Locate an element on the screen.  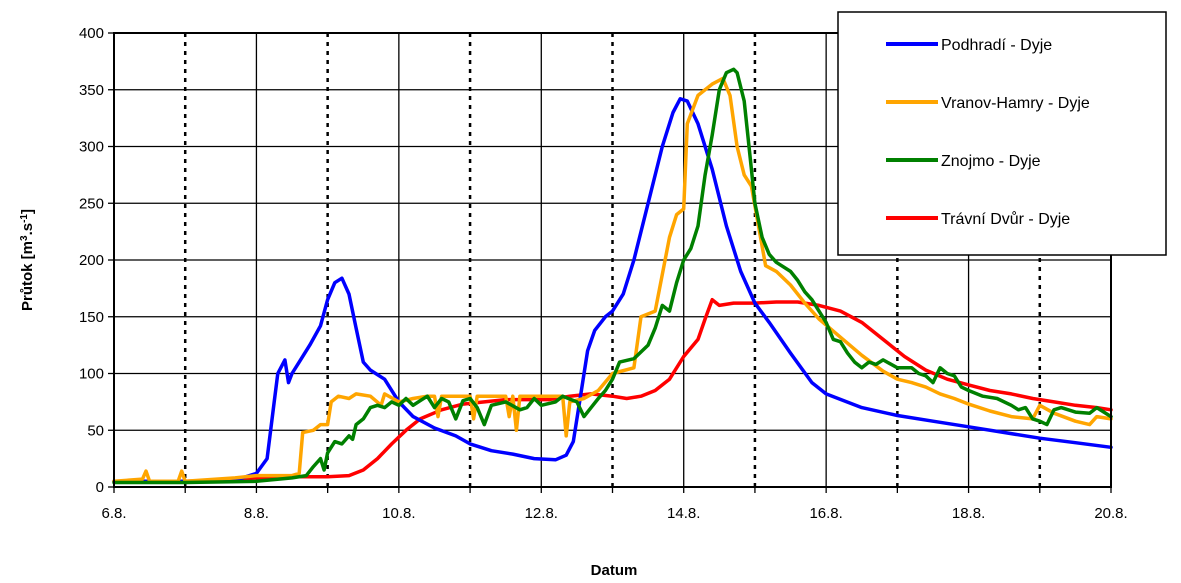
x-tick-label: 6.8. is located at coordinates (113, 513).